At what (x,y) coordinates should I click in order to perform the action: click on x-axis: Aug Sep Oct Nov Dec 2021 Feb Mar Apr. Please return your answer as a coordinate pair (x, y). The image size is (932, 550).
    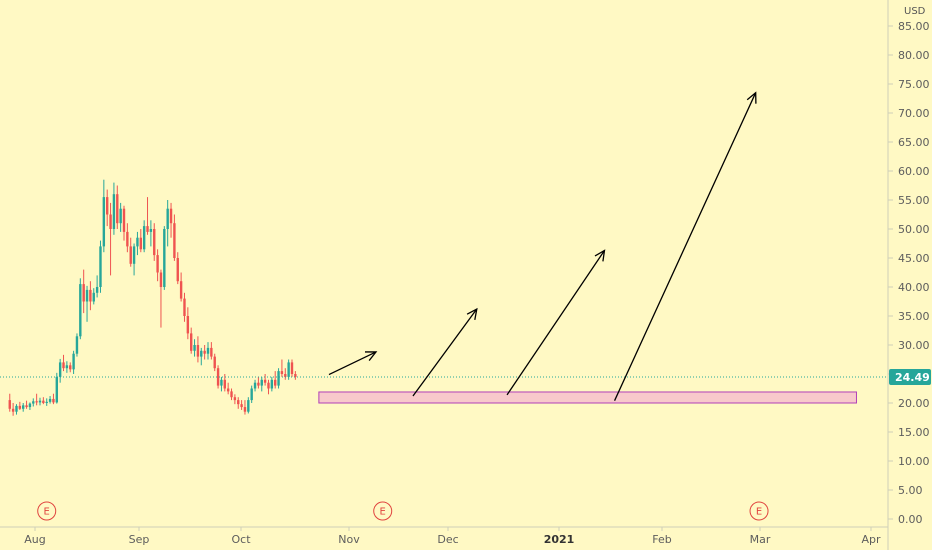
    Looking at the image, I should click on (452, 536).